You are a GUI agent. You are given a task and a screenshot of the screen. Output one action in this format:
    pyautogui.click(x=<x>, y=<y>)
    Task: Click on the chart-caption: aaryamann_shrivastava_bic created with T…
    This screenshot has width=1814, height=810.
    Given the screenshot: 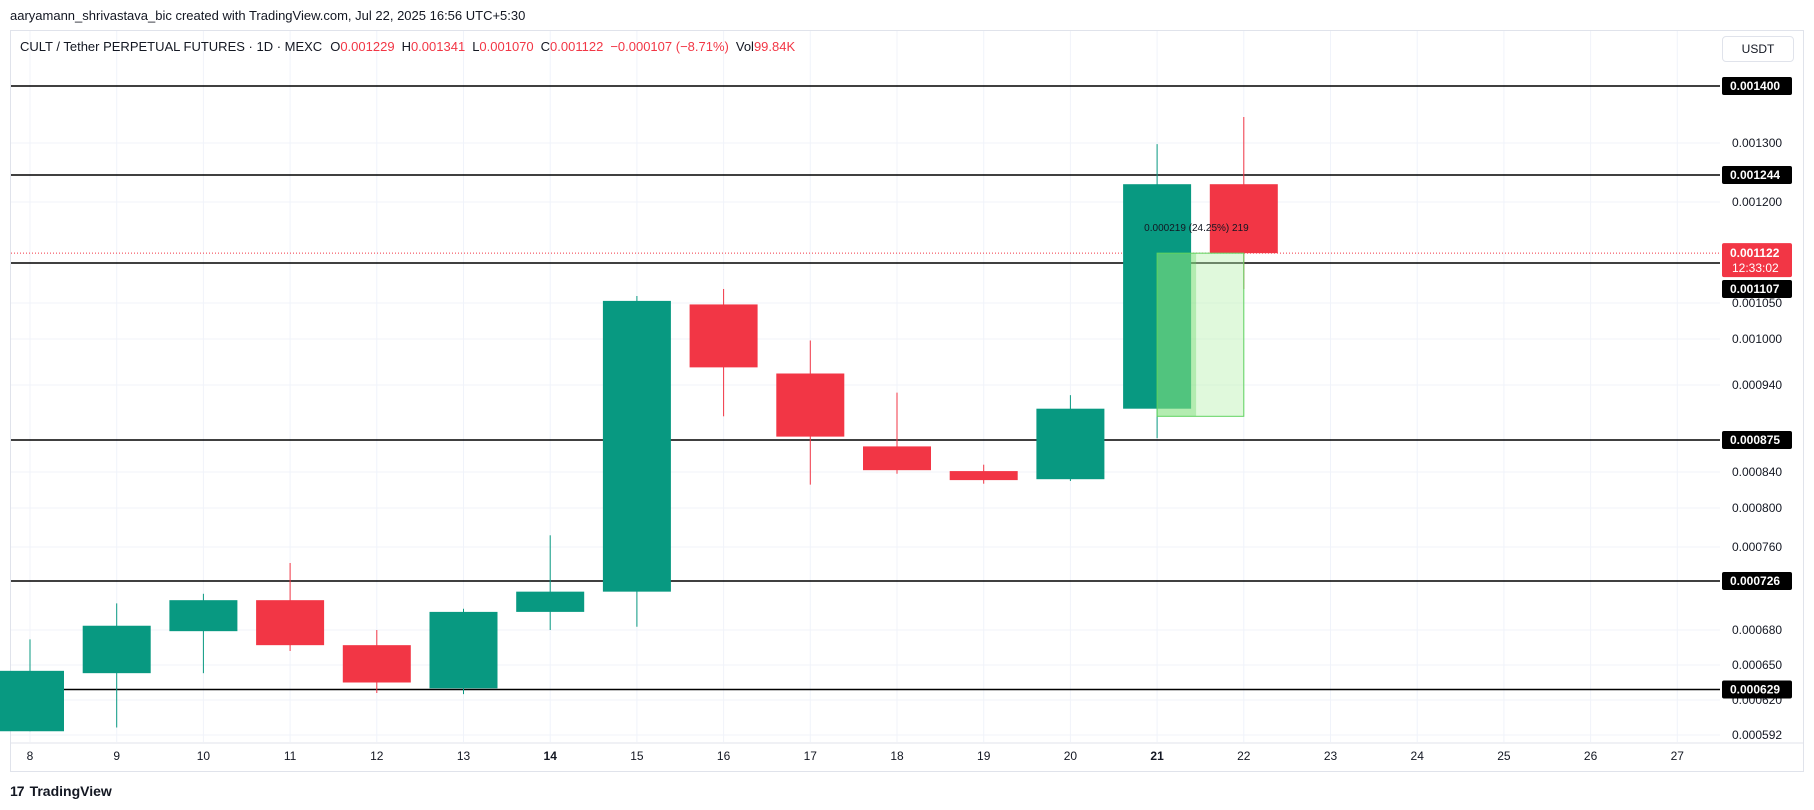 What is the action you would take?
    pyautogui.click(x=268, y=15)
    